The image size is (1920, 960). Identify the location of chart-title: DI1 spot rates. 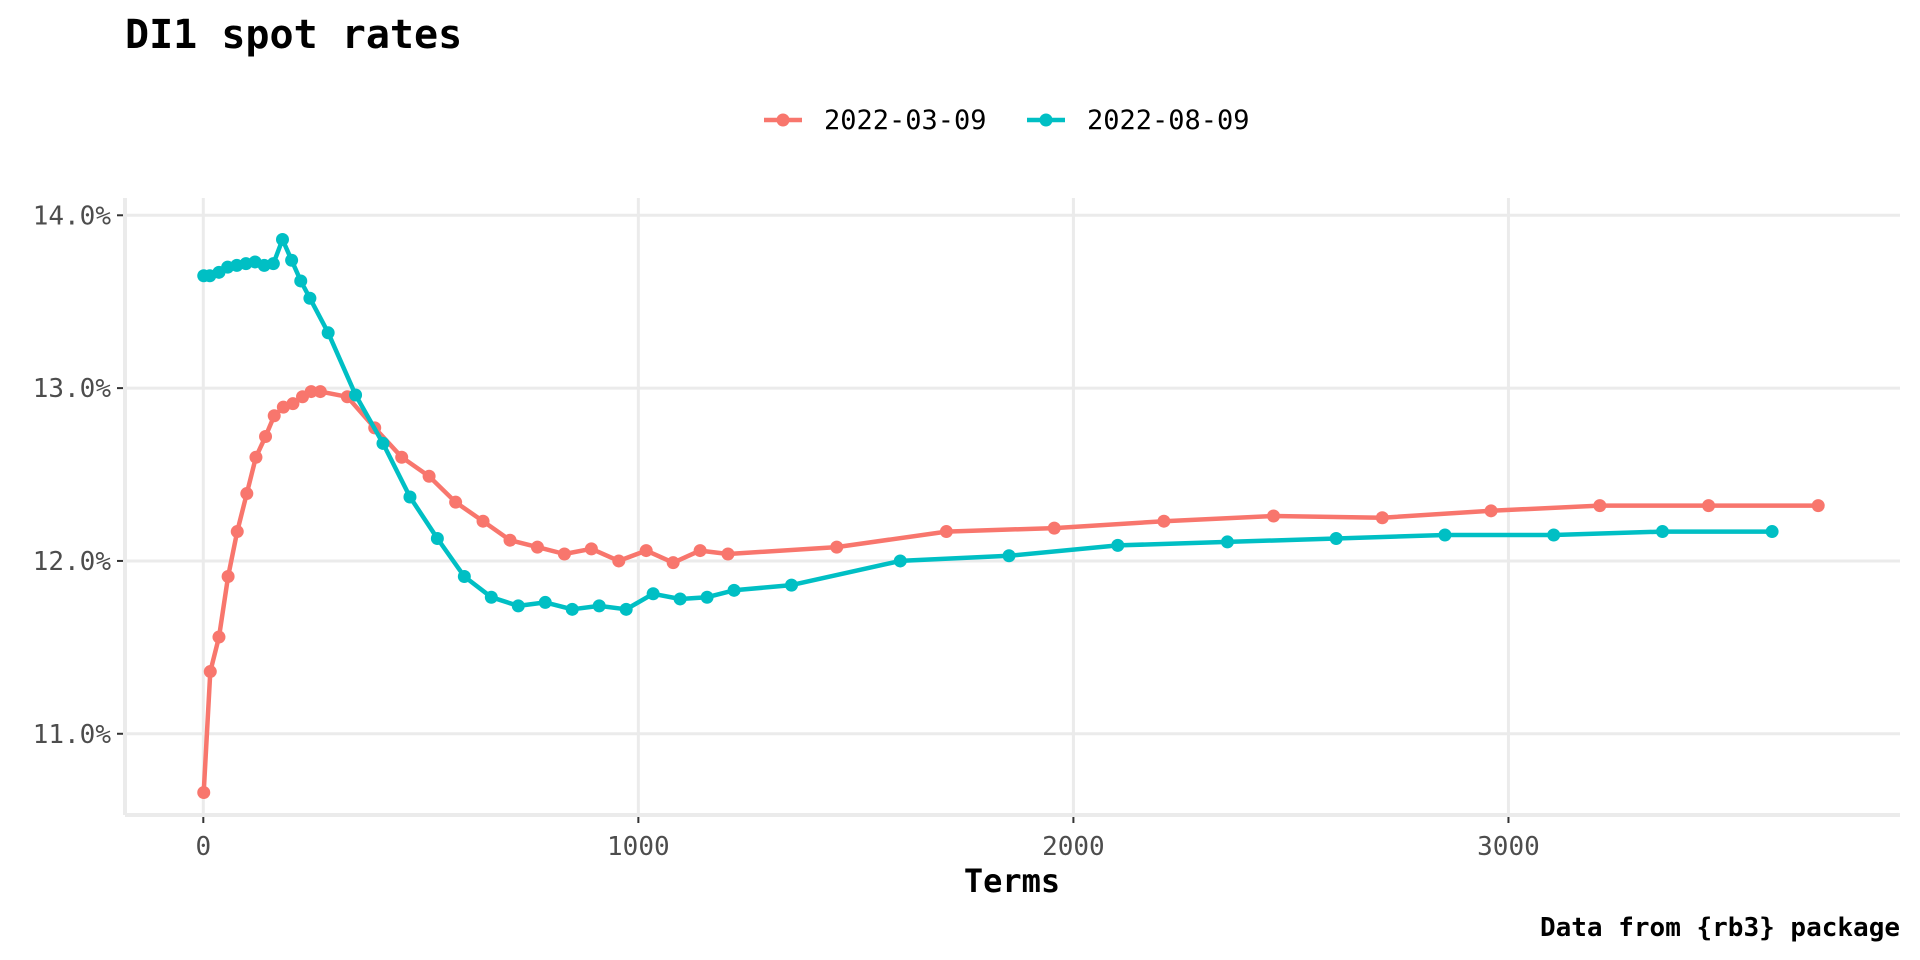
(293, 35).